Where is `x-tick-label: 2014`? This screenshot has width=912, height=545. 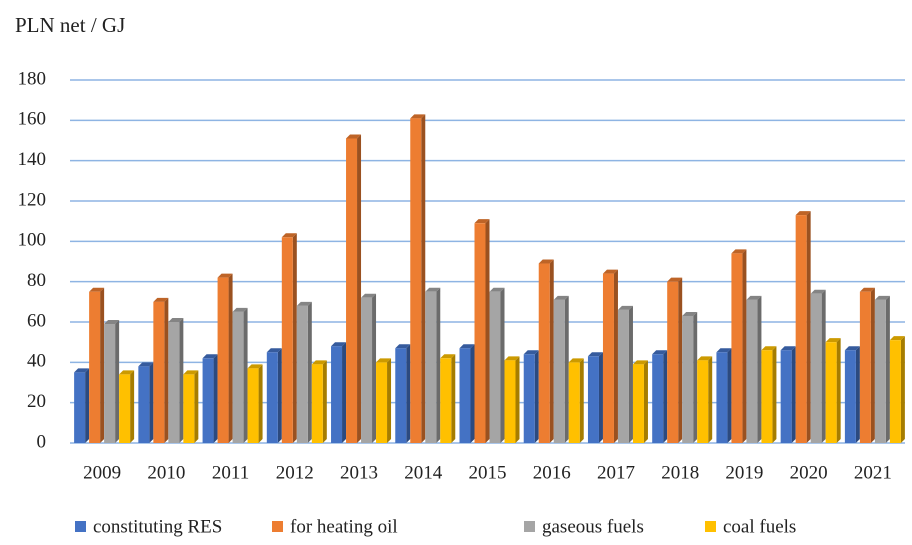
x-tick-label: 2014 is located at coordinates (423, 472).